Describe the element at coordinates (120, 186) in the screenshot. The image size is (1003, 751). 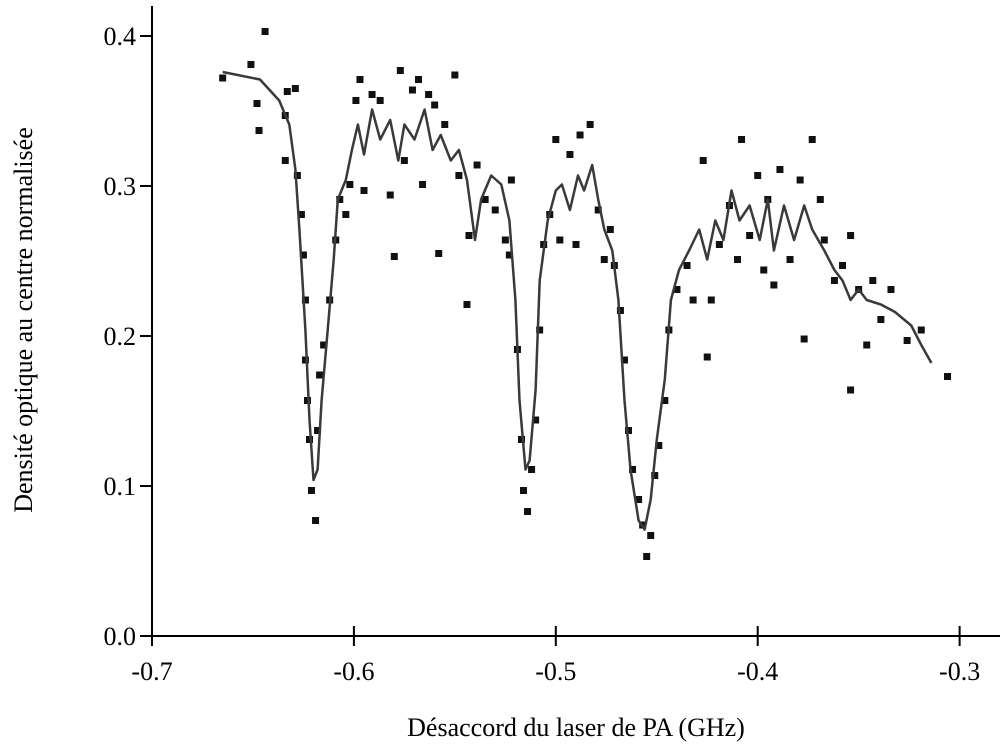
I see `y-tick-label: 0.3` at that location.